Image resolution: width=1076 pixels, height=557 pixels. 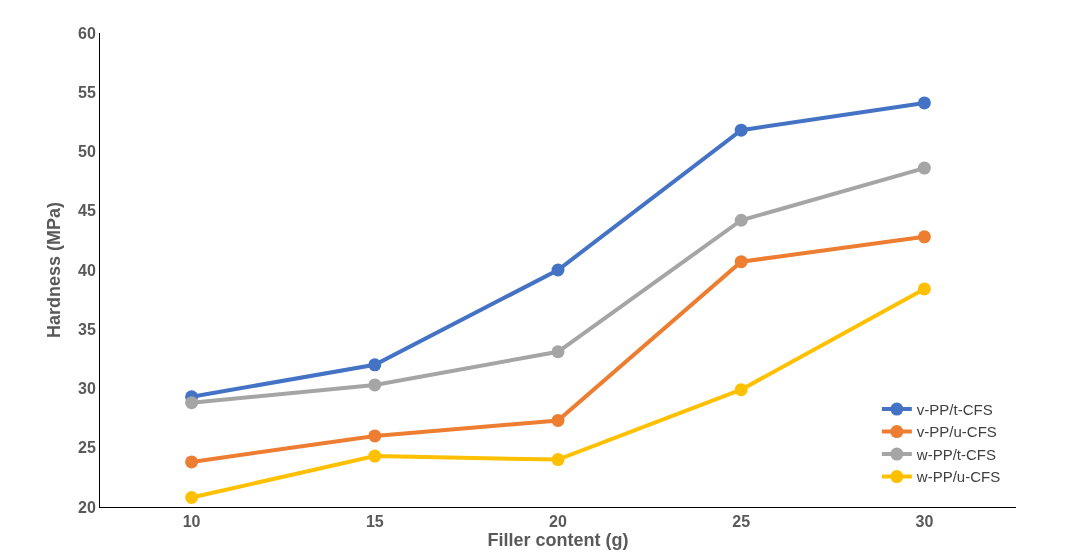 I want to click on y-tick-label: 40, so click(x=87, y=270).